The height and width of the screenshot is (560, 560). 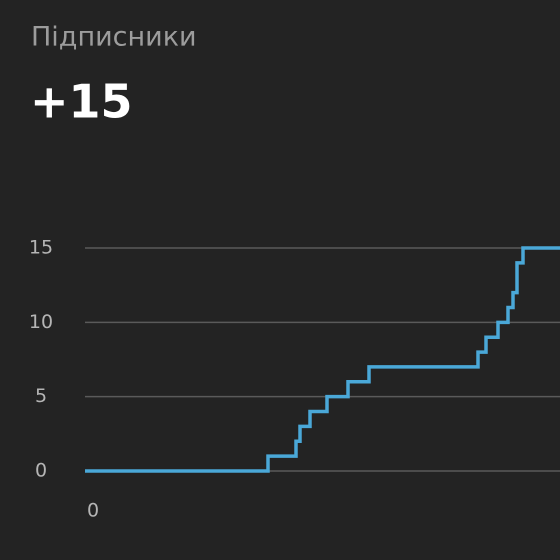 What do you see at coordinates (93, 511) in the screenshot?
I see `x-tick-label: 0` at bounding box center [93, 511].